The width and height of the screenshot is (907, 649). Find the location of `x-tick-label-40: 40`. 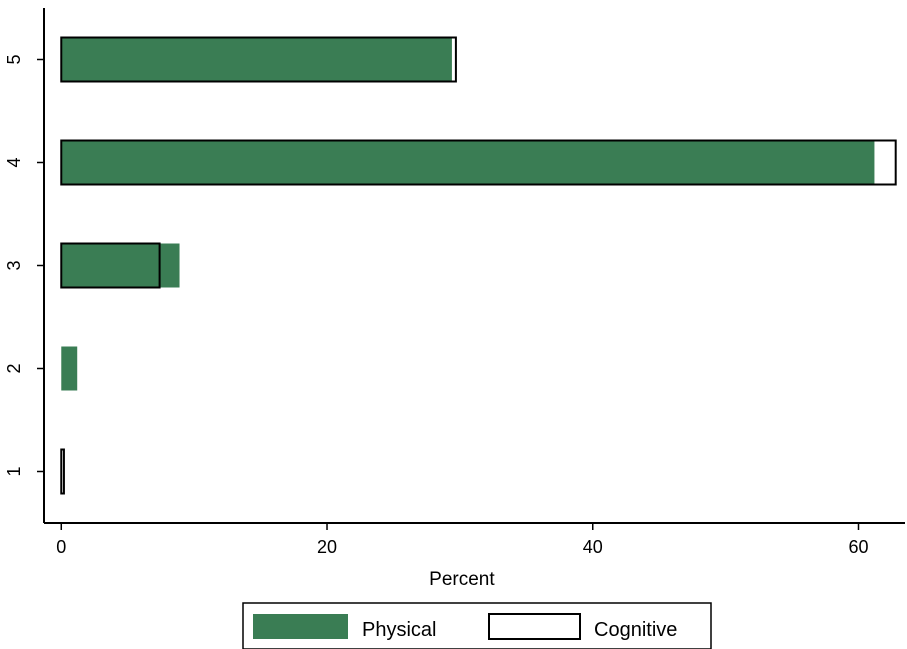

x-tick-label-40: 40 is located at coordinates (593, 547).